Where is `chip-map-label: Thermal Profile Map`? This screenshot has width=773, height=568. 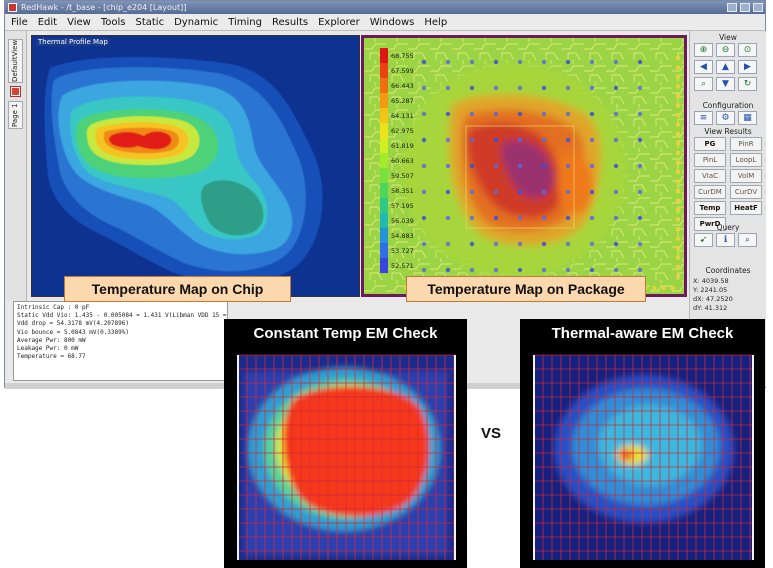
chip-map-label: Thermal Profile Map is located at coordinates (73, 42).